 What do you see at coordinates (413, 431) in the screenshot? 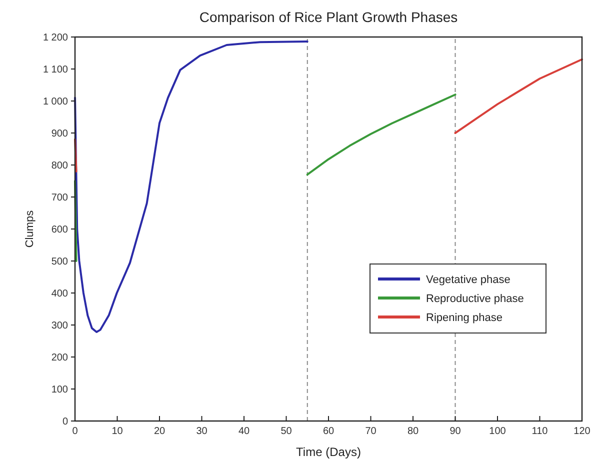
I see `x-tick-label: 80` at bounding box center [413, 431].